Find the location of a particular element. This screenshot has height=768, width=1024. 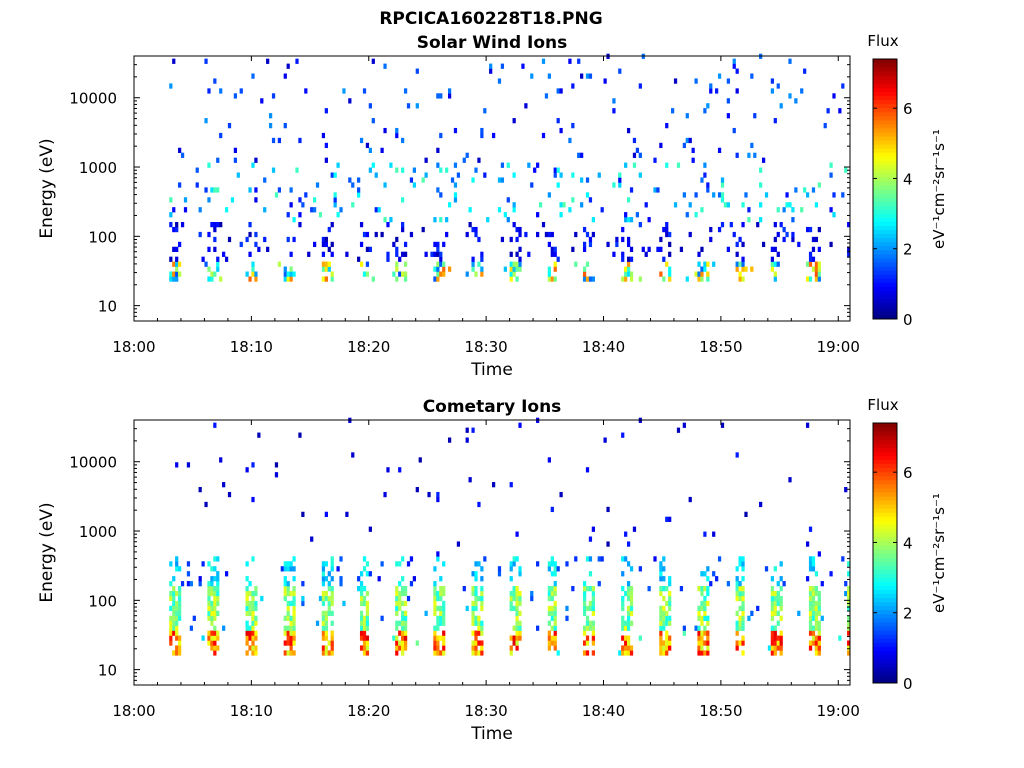

x-tick-label: 19:00 is located at coordinates (838, 347).